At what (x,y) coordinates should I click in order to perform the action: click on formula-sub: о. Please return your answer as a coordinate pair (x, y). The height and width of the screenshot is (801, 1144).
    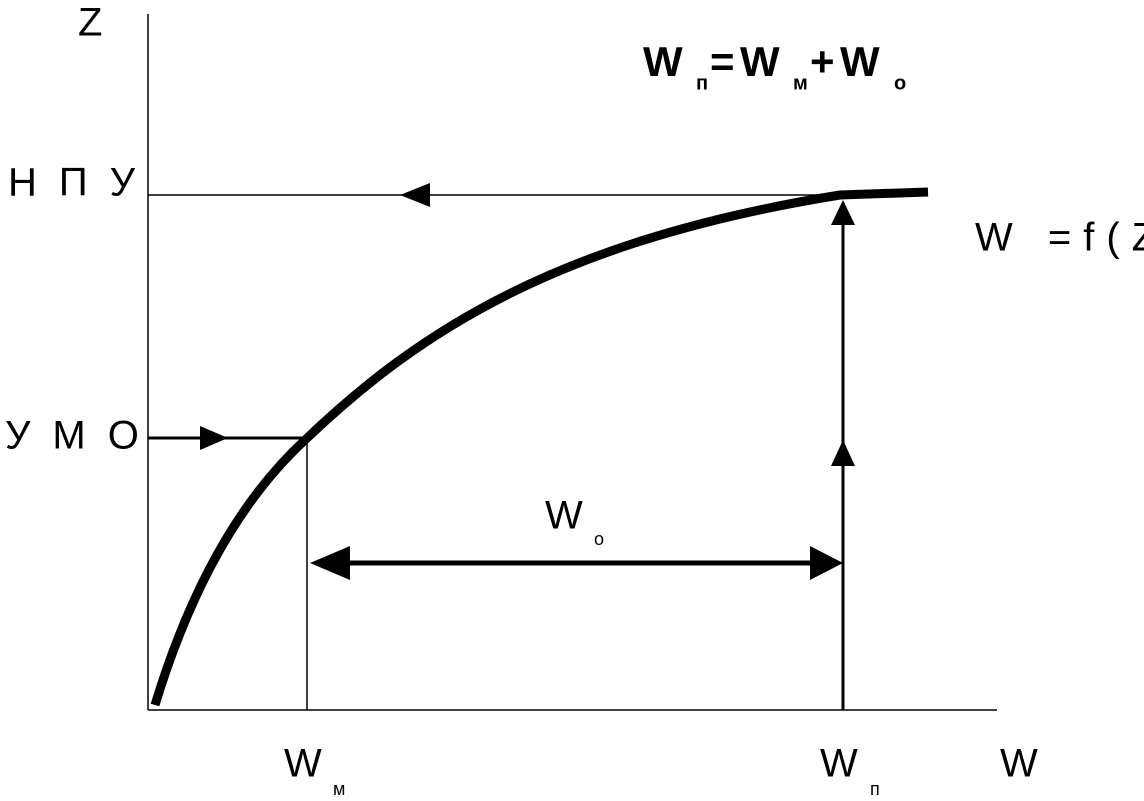
    Looking at the image, I should click on (900, 83).